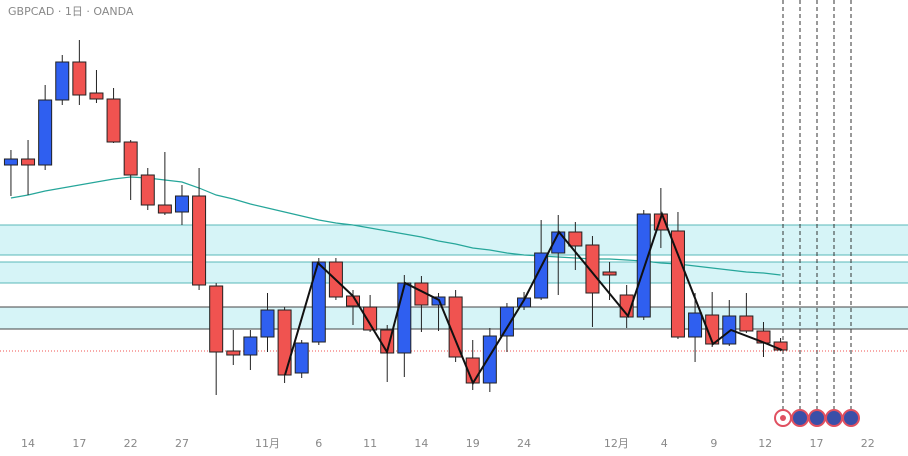 The image size is (908, 456). What do you see at coordinates (616, 443) in the screenshot?
I see `x-tick-label: 12月` at bounding box center [616, 443].